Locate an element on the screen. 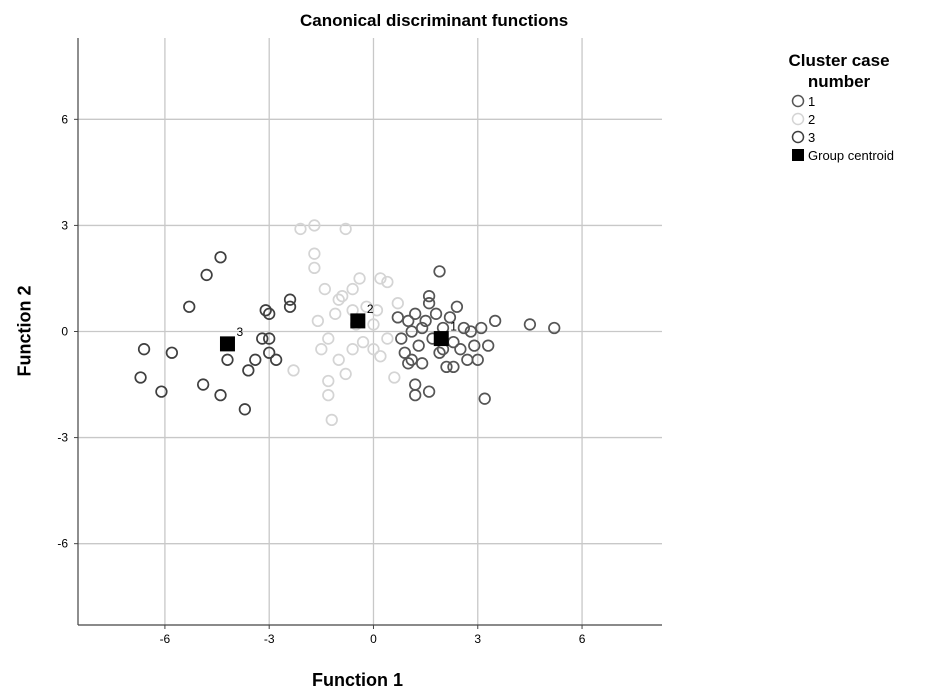  legend-label-1: 1 is located at coordinates (812, 101).